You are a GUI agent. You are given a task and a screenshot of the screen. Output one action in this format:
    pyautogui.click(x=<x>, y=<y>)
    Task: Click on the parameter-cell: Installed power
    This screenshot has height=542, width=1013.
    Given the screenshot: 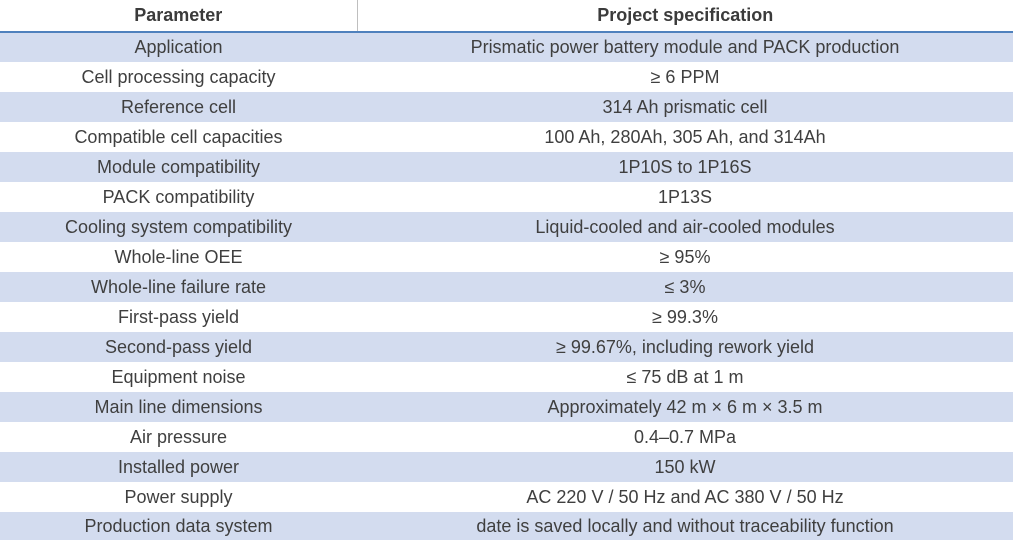 What is the action you would take?
    pyautogui.click(x=178, y=467)
    